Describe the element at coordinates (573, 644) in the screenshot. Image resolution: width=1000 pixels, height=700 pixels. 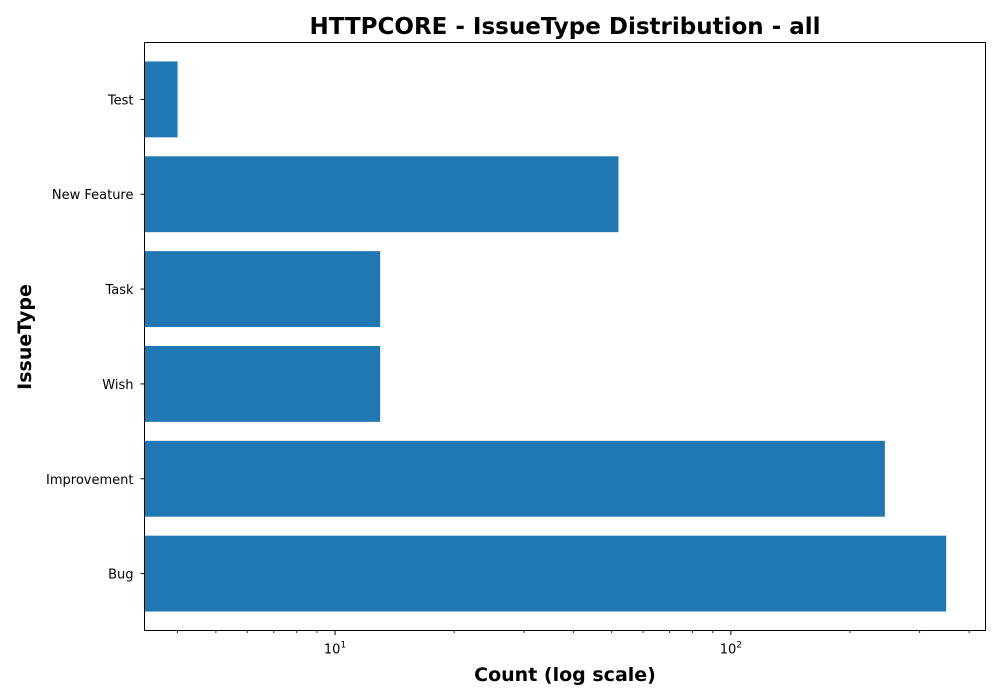
I see `x-ticks: 10¹ 10²` at that location.